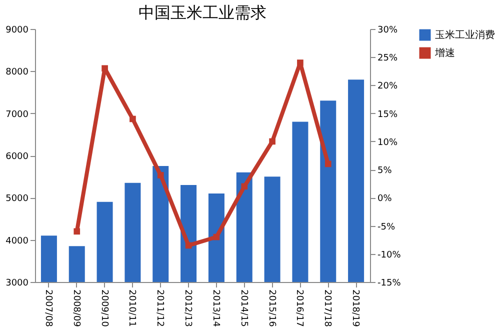 The width and height of the screenshot is (500, 332). I want to click on y2-tick-label: 20%, so click(388, 87).